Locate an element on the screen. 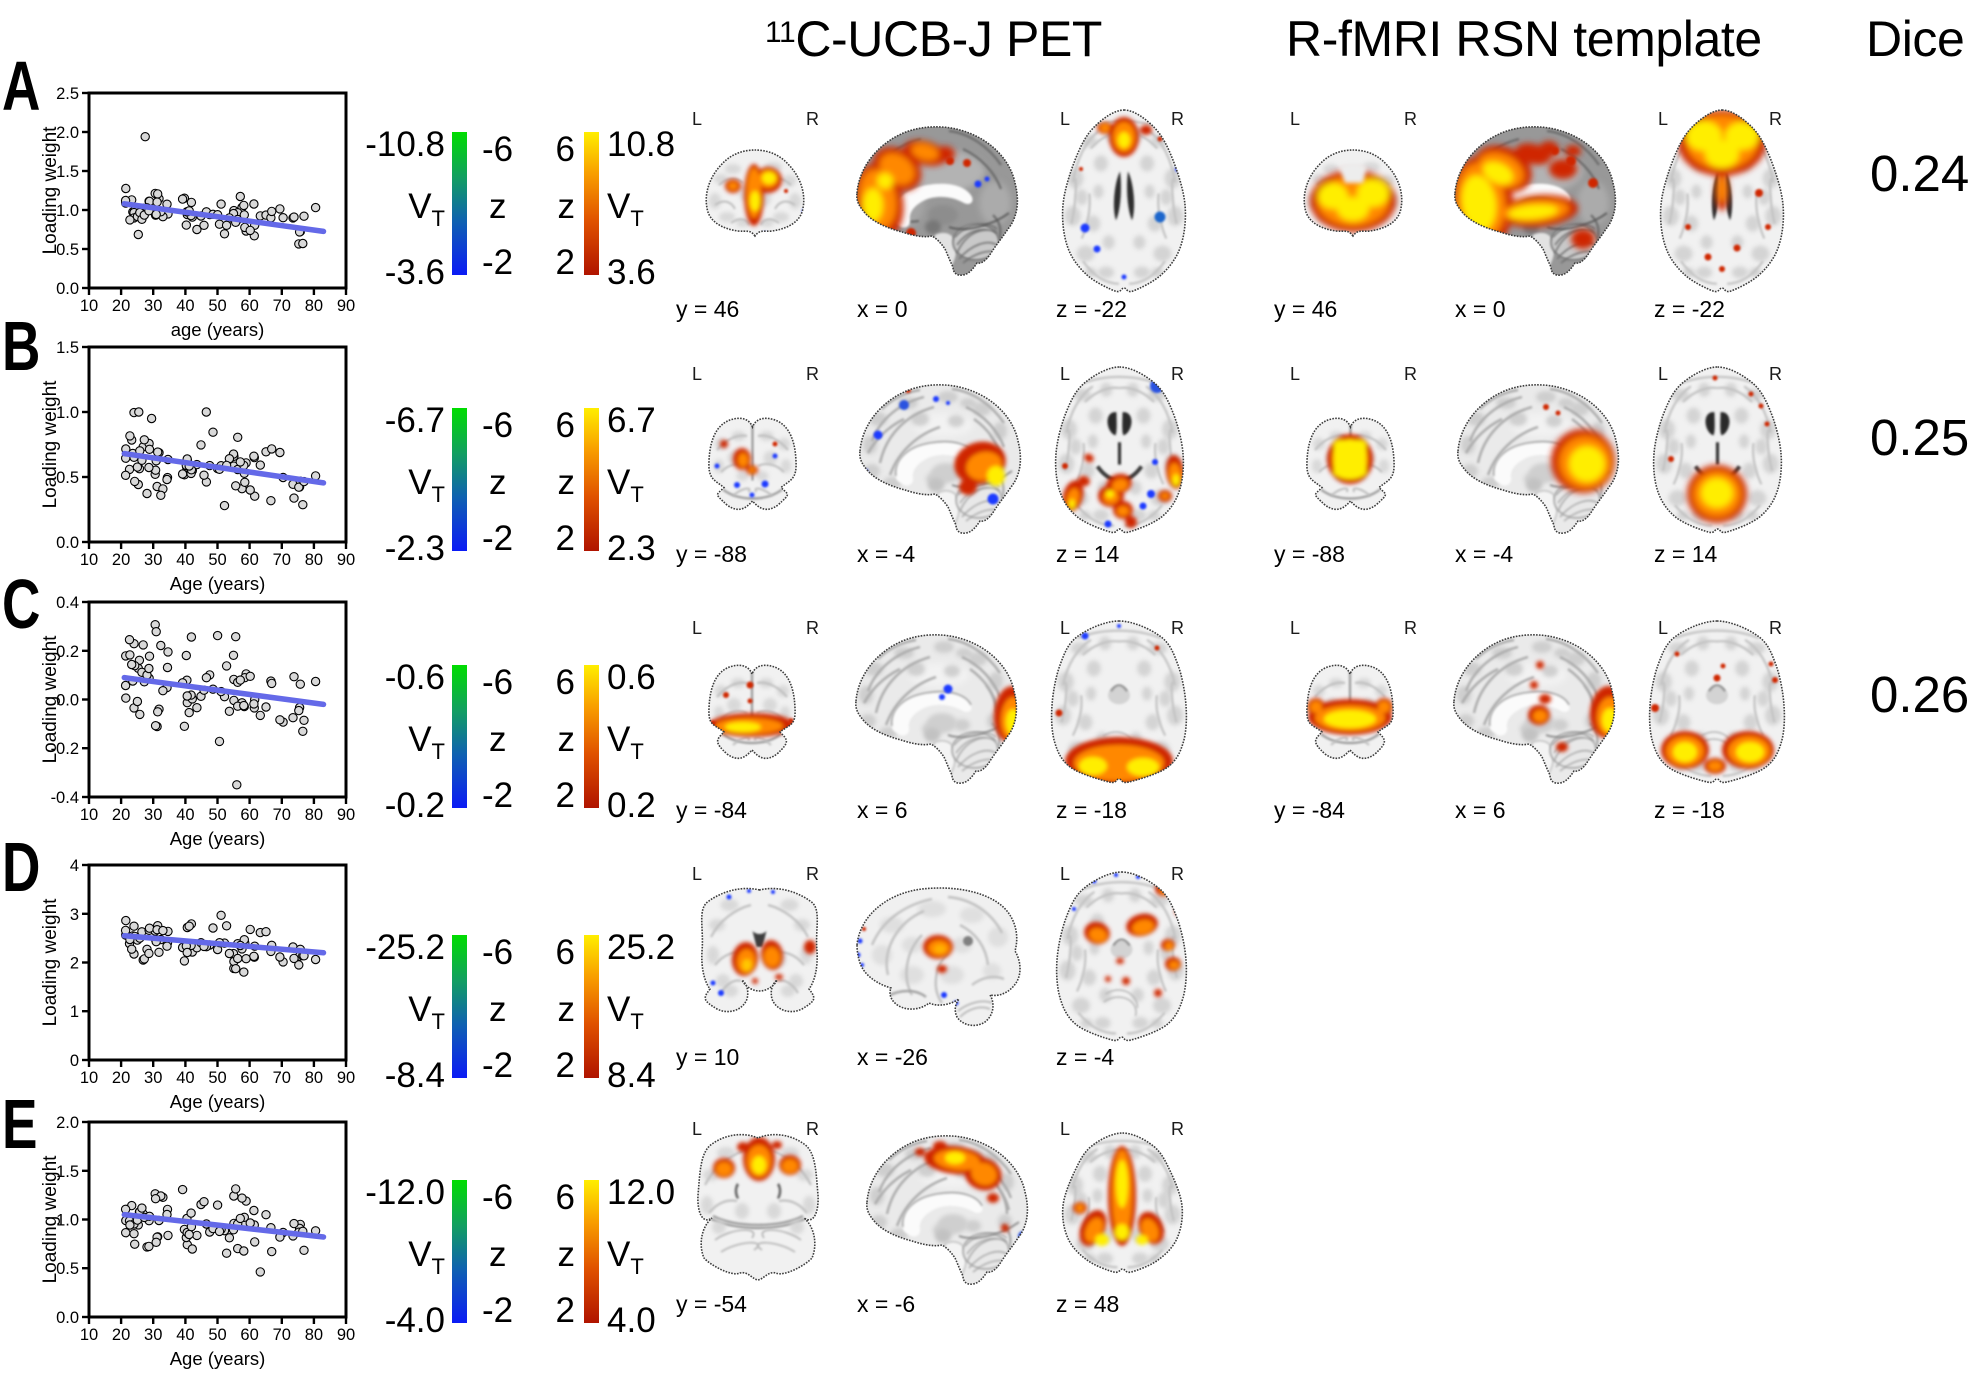 This screenshot has width=1968, height=1394. svg-text: -0.4 is located at coordinates (65, 798).